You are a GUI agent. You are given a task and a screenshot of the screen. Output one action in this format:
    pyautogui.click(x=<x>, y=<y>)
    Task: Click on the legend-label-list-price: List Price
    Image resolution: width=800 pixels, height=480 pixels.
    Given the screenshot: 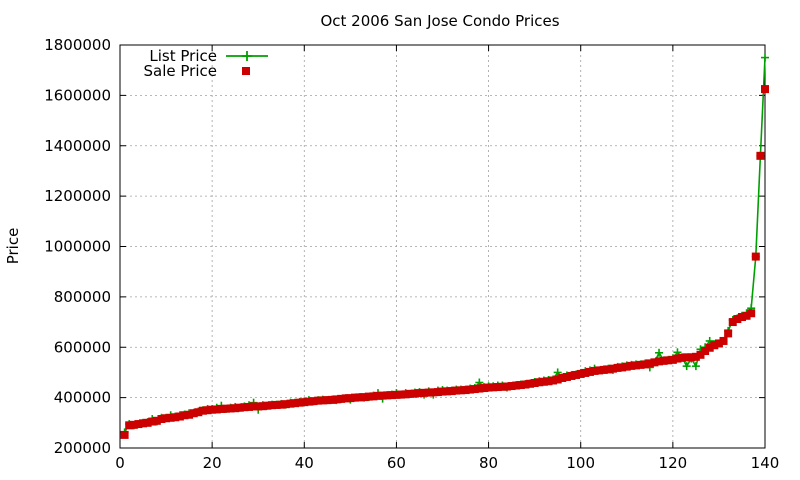 What is the action you would take?
    pyautogui.click(x=183, y=56)
    